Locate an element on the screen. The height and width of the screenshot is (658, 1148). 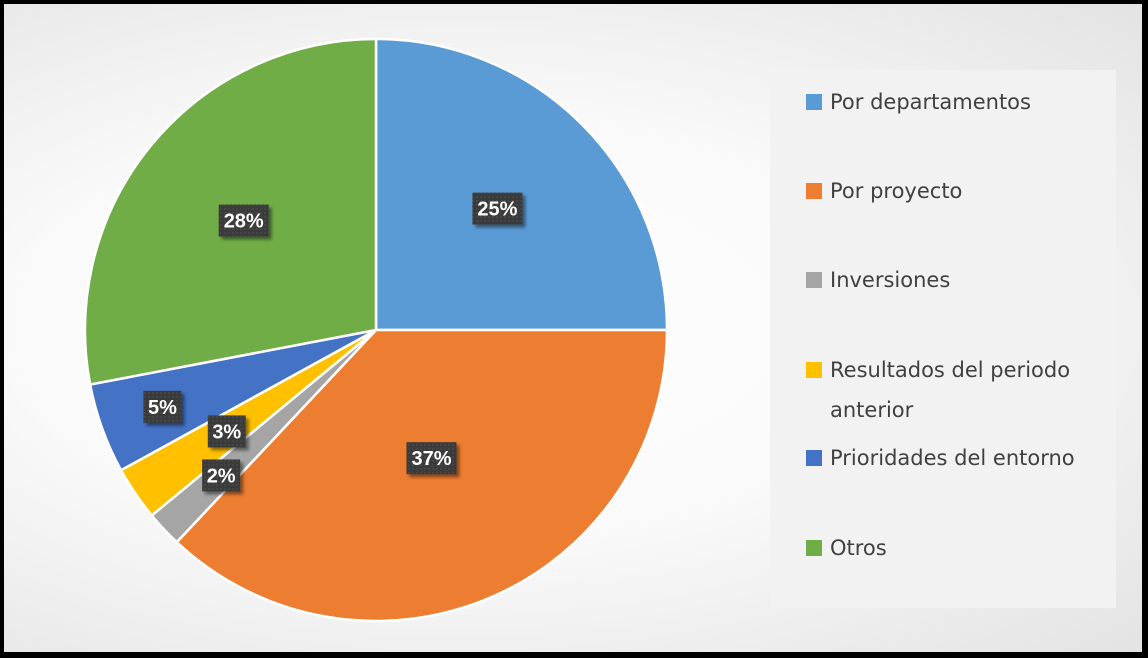
legend-item-inversiones: Inversiones is located at coordinates (956, 280).